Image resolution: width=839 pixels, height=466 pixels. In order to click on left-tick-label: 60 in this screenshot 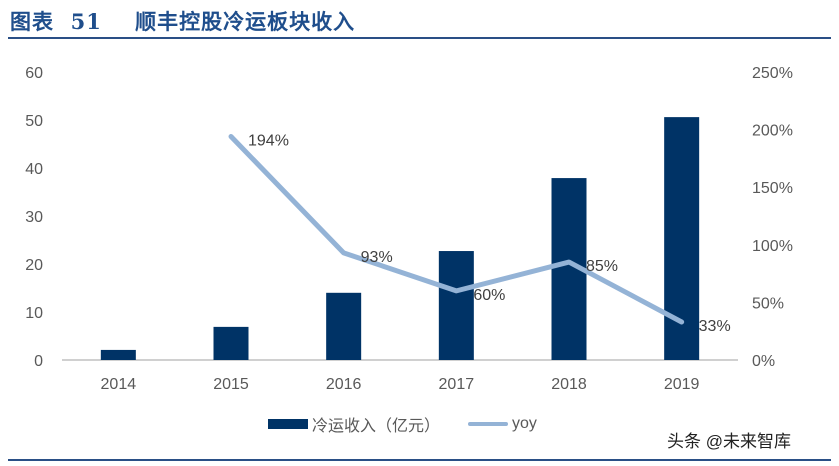, I will do `click(34, 73)`.